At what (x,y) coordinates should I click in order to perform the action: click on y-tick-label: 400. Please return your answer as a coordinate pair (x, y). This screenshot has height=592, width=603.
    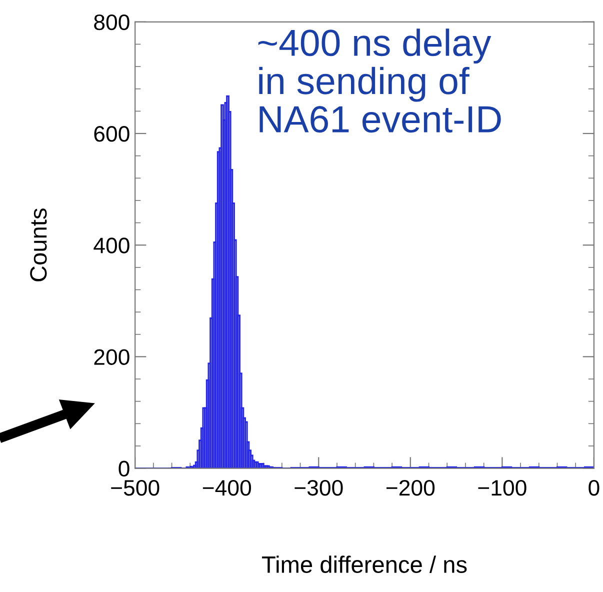
    Looking at the image, I should click on (112, 246).